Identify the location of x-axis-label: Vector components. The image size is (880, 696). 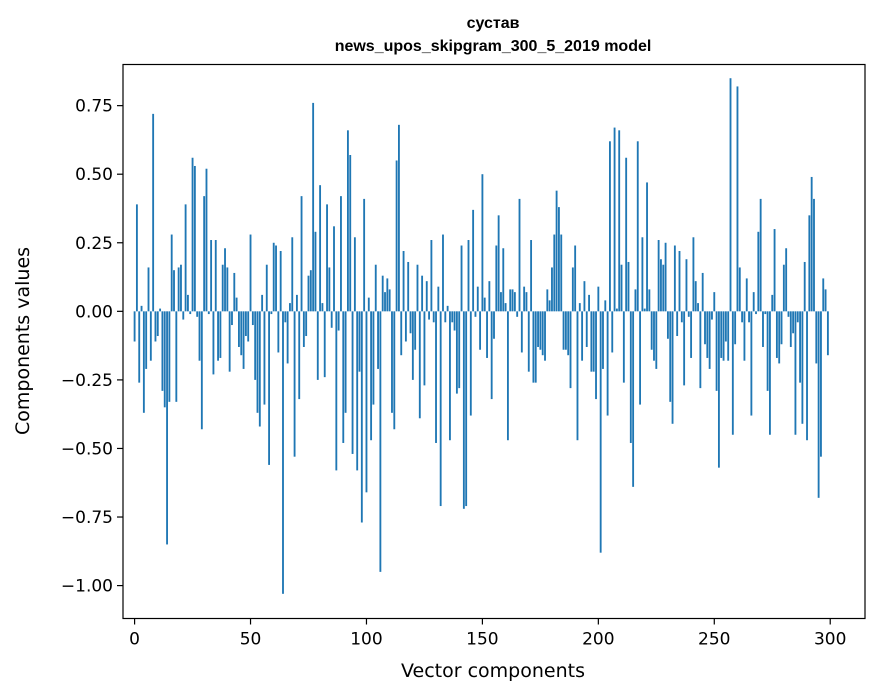
(493, 671).